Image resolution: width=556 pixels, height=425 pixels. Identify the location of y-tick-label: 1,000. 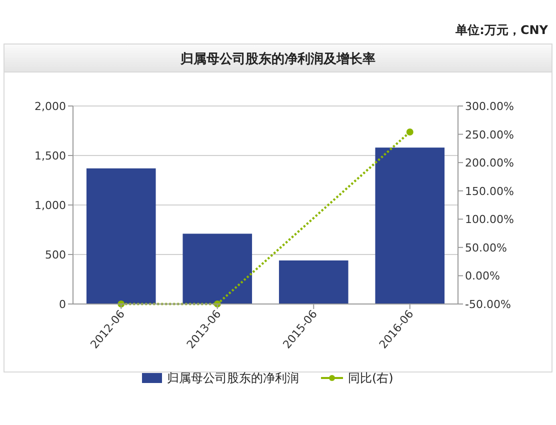
(50, 205).